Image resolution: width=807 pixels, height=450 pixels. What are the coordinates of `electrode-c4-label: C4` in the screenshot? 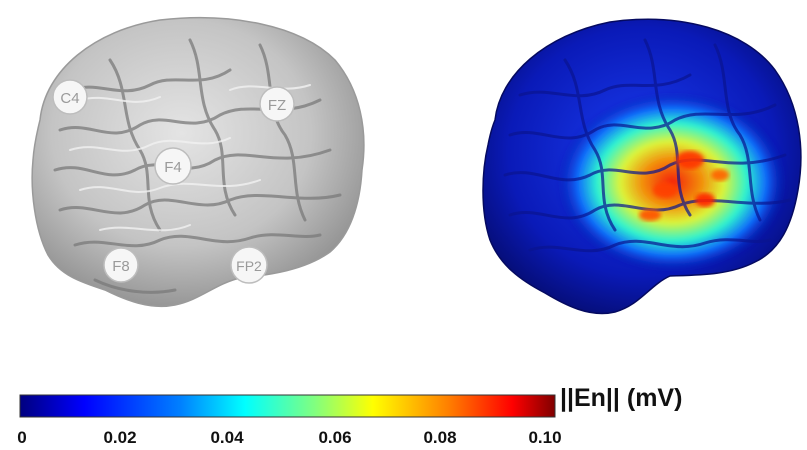 It's located at (69, 98).